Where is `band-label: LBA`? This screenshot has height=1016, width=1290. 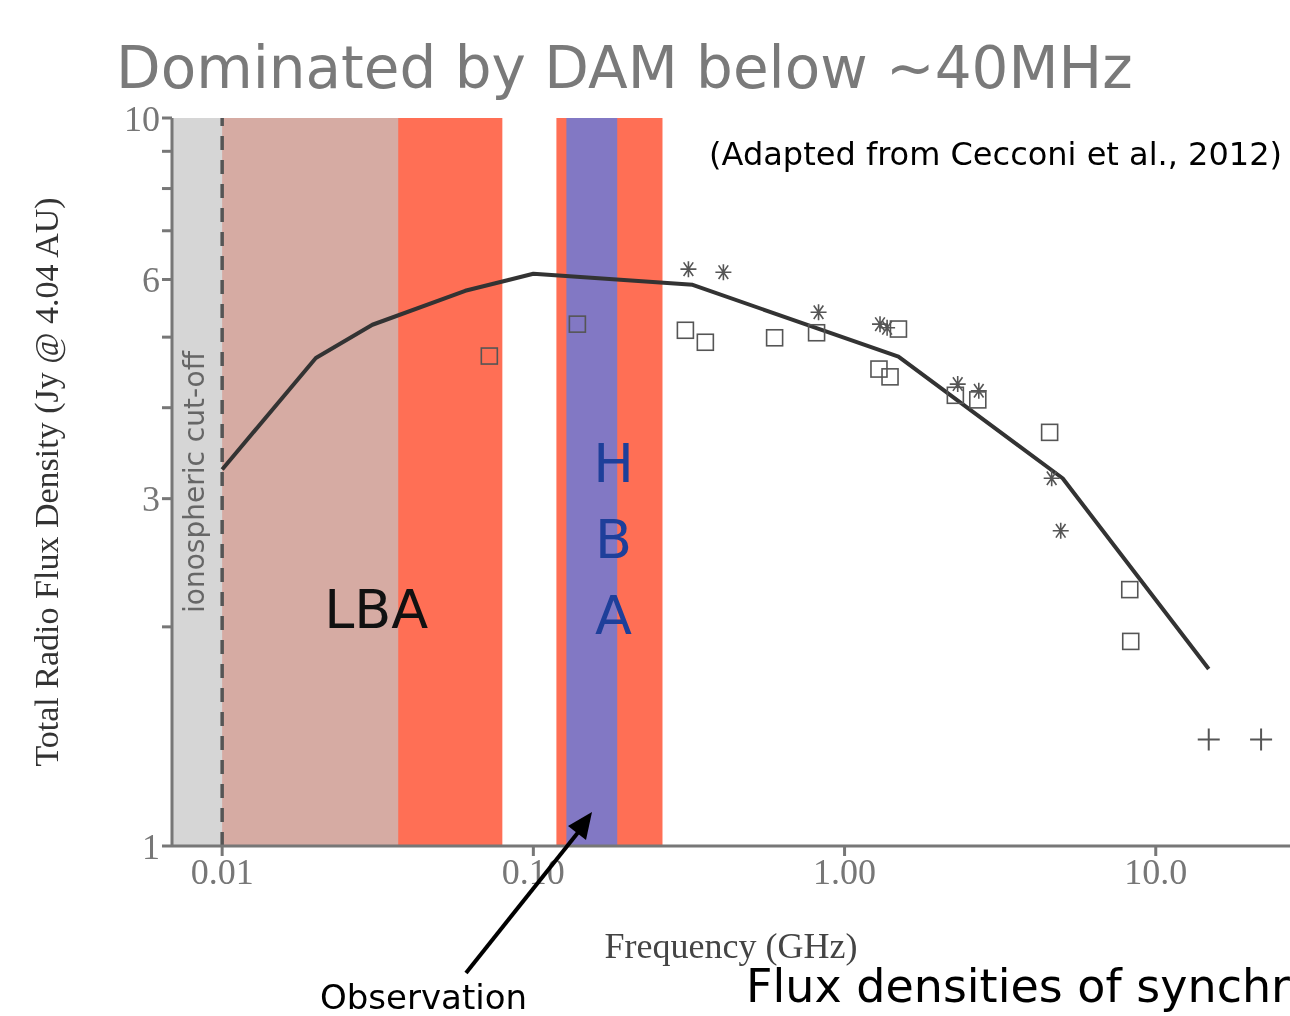 band-label: LBA is located at coordinates (376, 609).